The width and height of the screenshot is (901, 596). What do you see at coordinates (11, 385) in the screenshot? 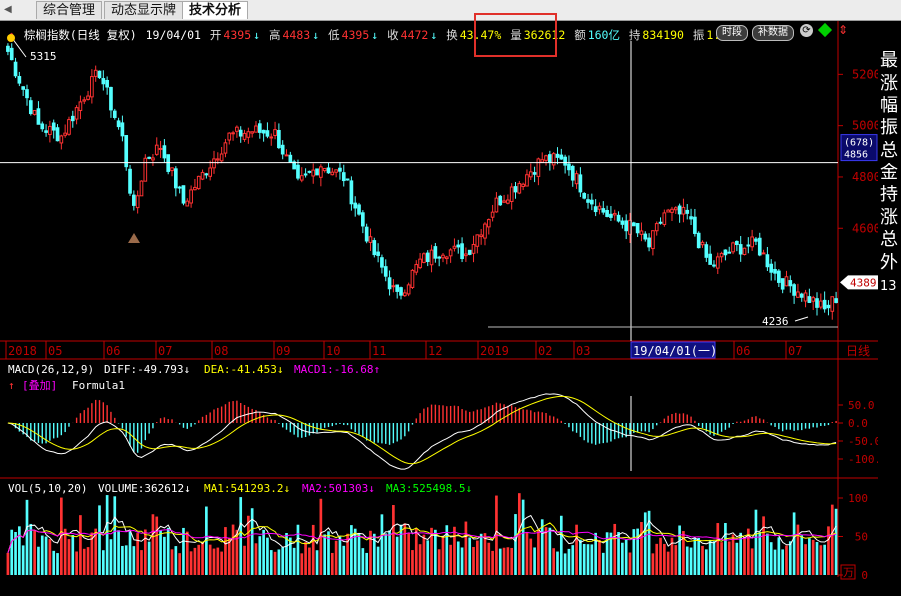
I see `overlay-arrow-icon: ↑` at bounding box center [11, 385].